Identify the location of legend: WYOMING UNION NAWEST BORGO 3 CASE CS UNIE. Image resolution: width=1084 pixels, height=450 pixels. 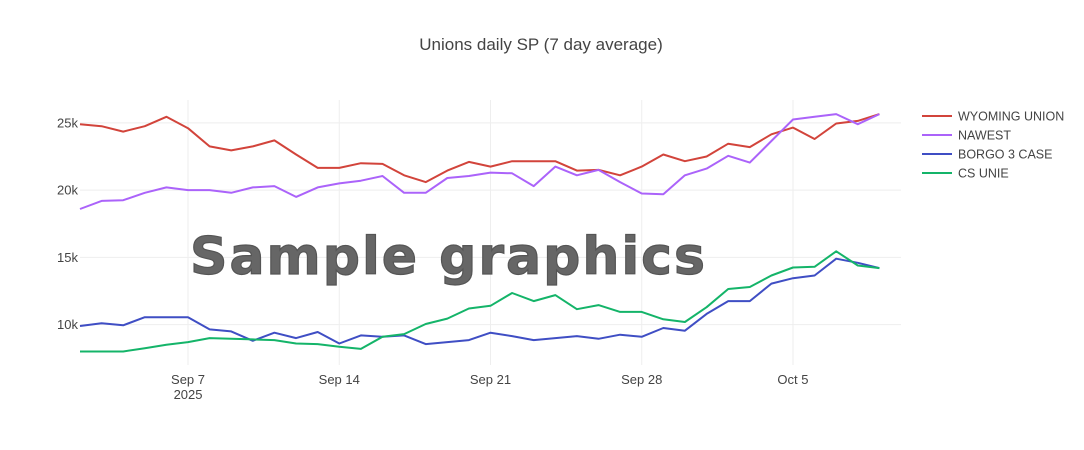
(993, 145).